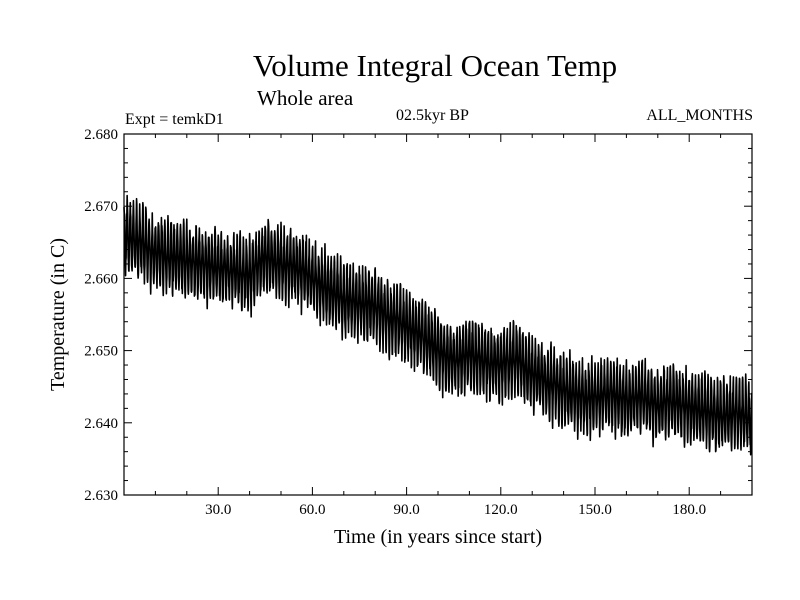 The height and width of the screenshot is (600, 800). What do you see at coordinates (101, 279) in the screenshot?
I see `y-tick-label: 2.660` at bounding box center [101, 279].